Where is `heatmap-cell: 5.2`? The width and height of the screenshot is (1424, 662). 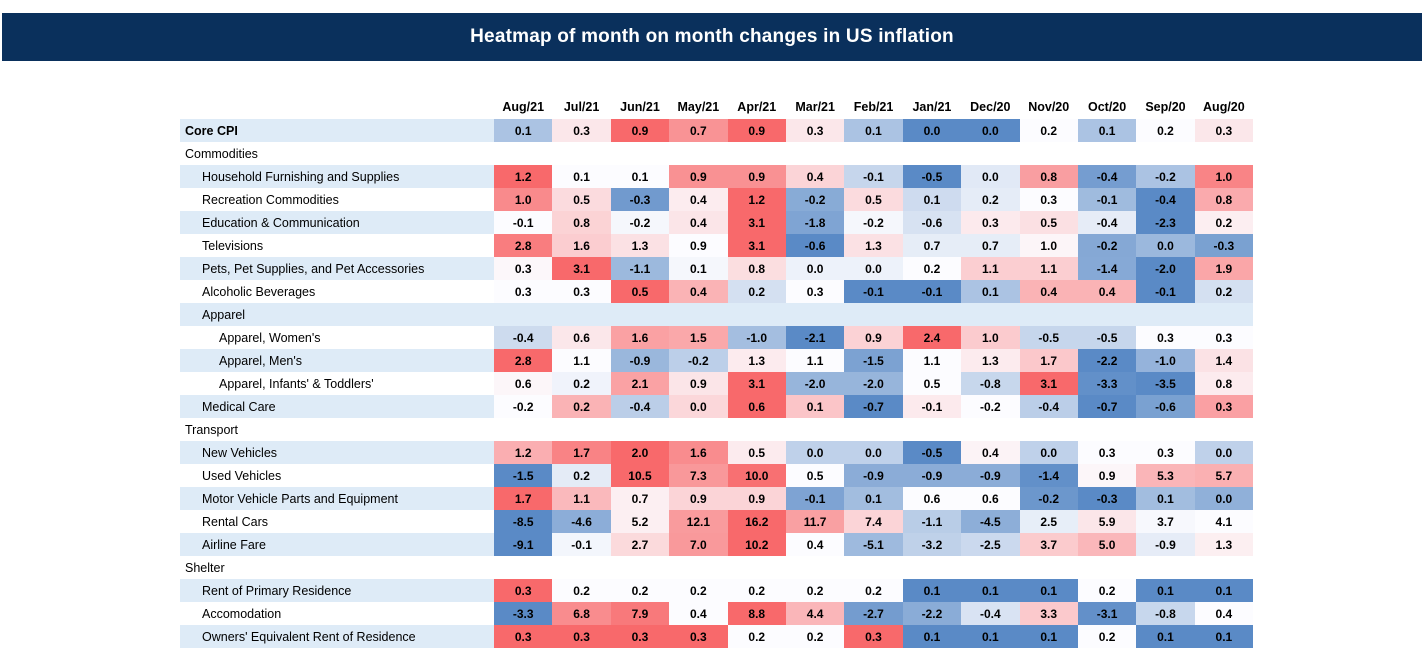
heatmap-cell: 5.2 is located at coordinates (640, 521).